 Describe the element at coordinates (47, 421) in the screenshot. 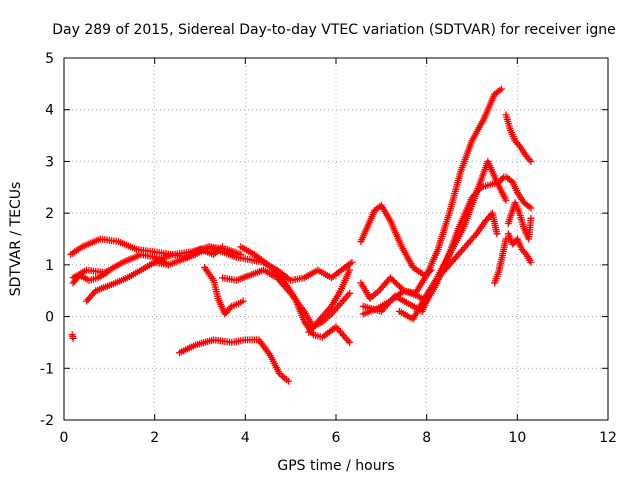

I see `y-tick-label: -2` at that location.